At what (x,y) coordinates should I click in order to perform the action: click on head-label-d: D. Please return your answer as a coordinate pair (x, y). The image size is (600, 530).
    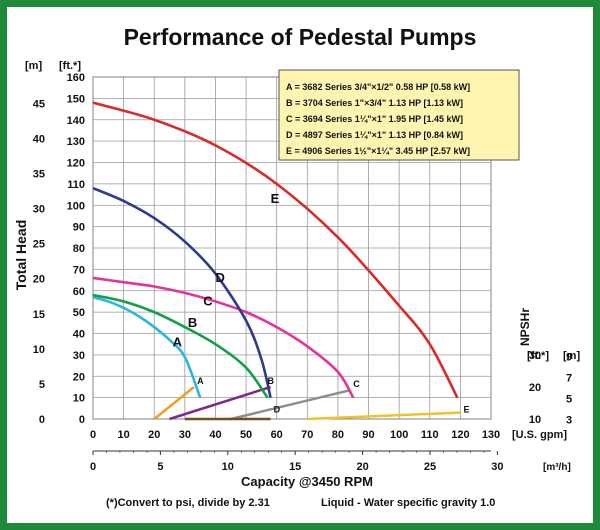
    Looking at the image, I should click on (219, 277).